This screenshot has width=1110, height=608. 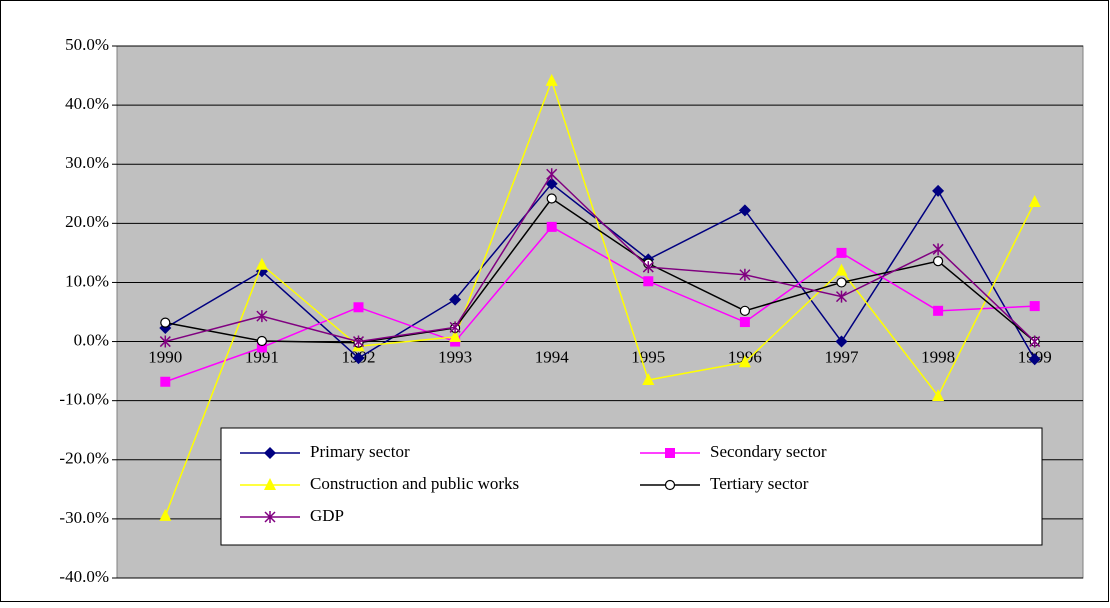 I want to click on y-tick-label: -20.0%, so click(x=84, y=458).